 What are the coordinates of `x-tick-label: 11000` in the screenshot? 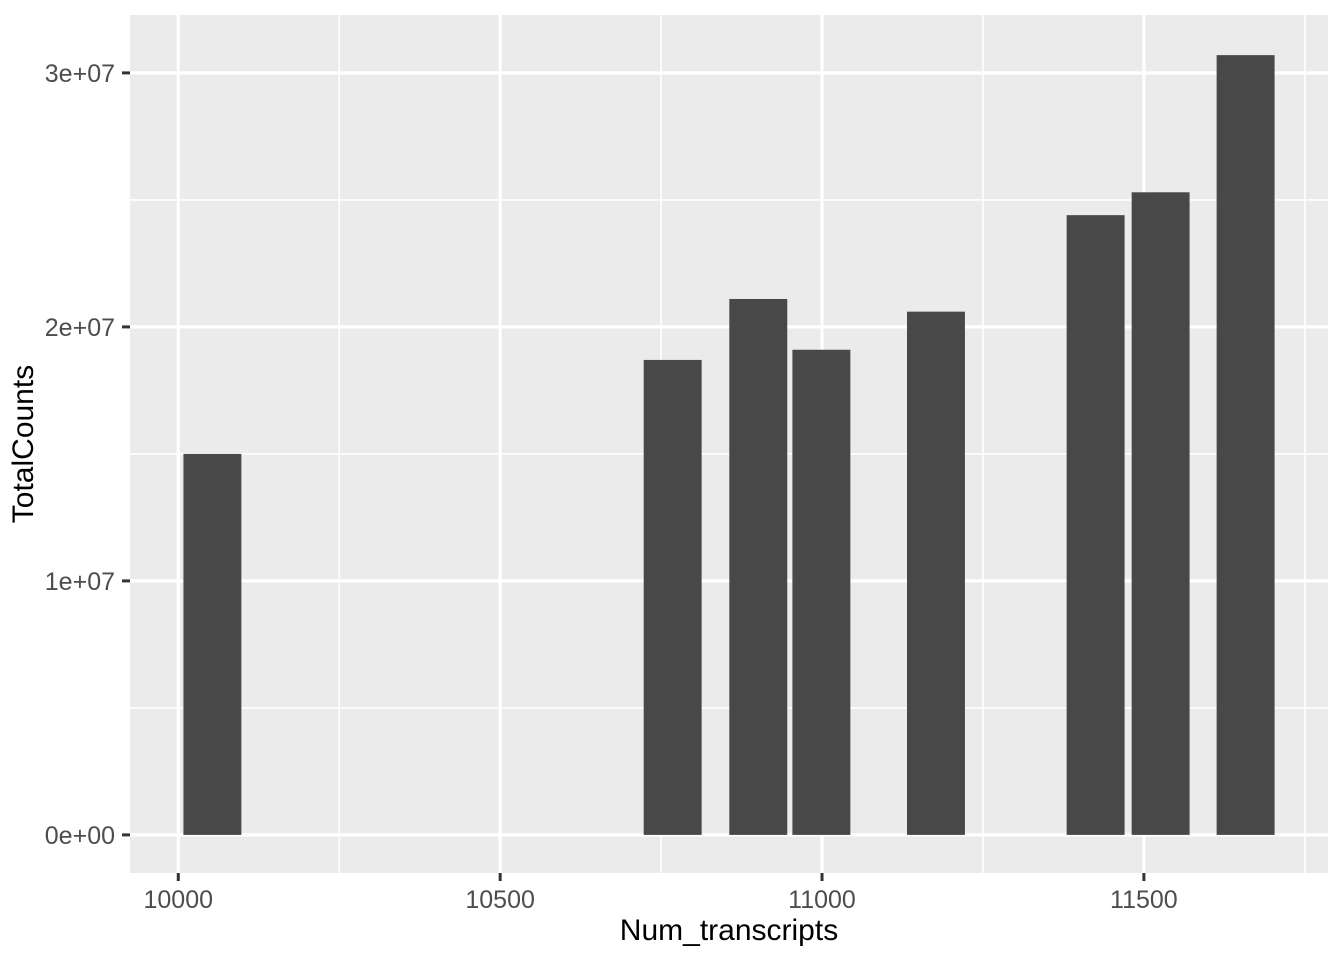 It's located at (822, 900).